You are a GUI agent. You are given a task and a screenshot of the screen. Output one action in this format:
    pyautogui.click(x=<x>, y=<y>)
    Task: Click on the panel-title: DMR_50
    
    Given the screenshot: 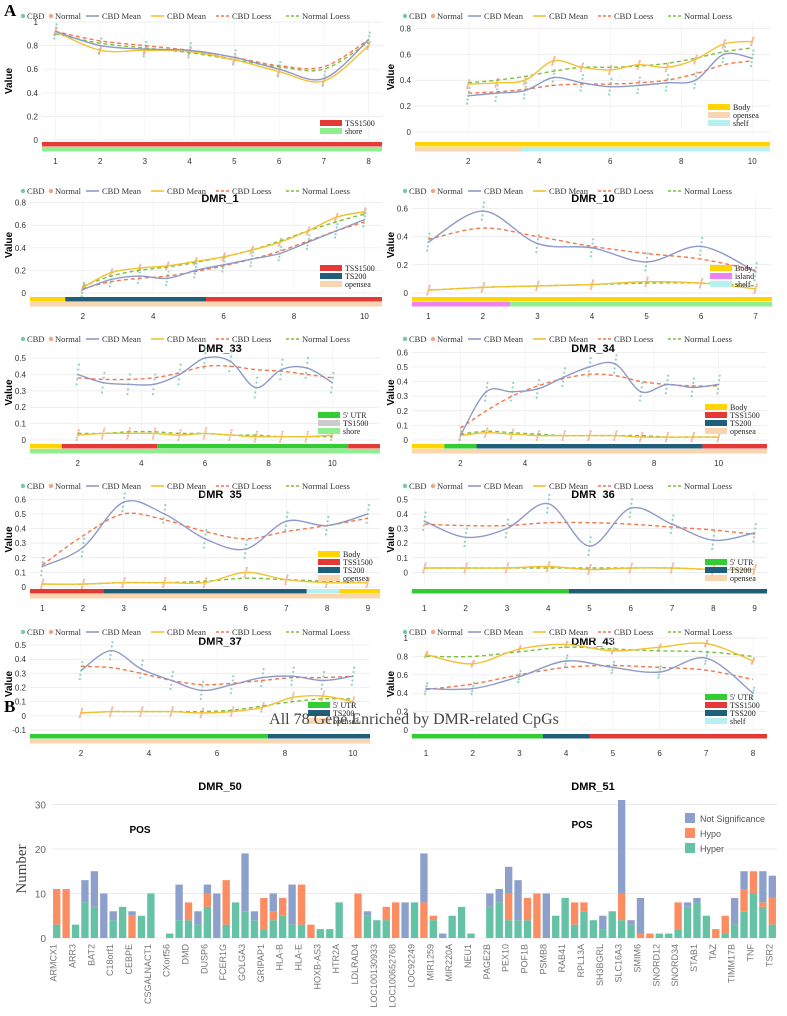 What is the action you would take?
    pyautogui.click(x=219, y=787)
    